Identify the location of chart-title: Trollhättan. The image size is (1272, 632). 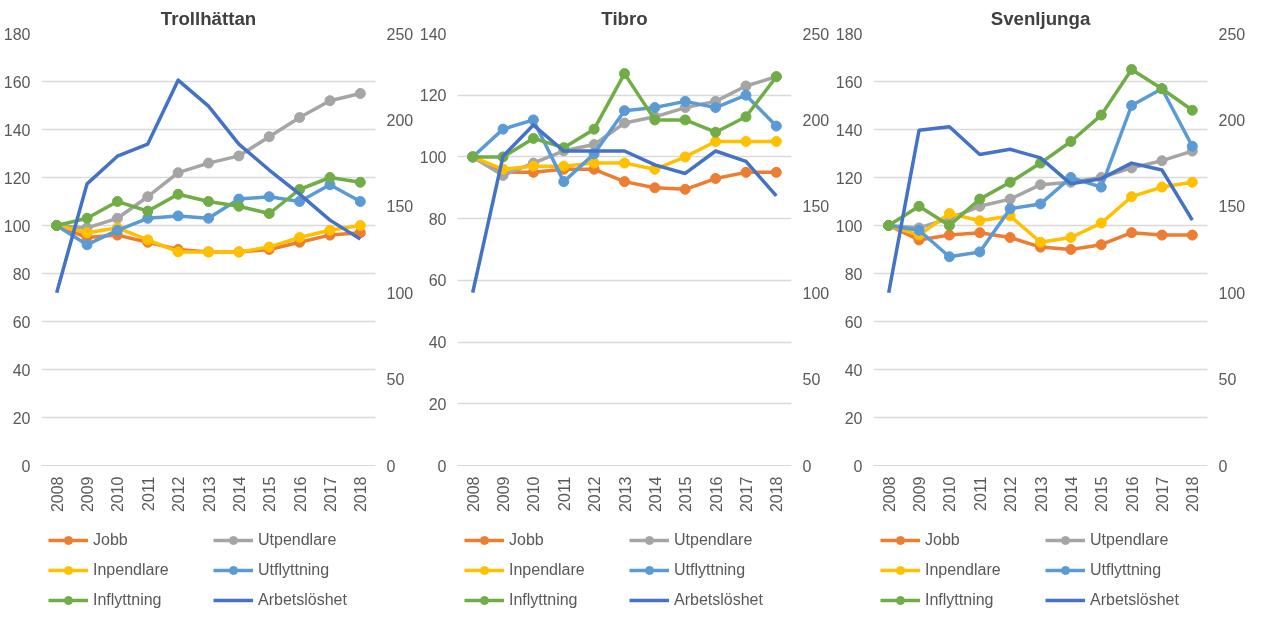
(208, 18).